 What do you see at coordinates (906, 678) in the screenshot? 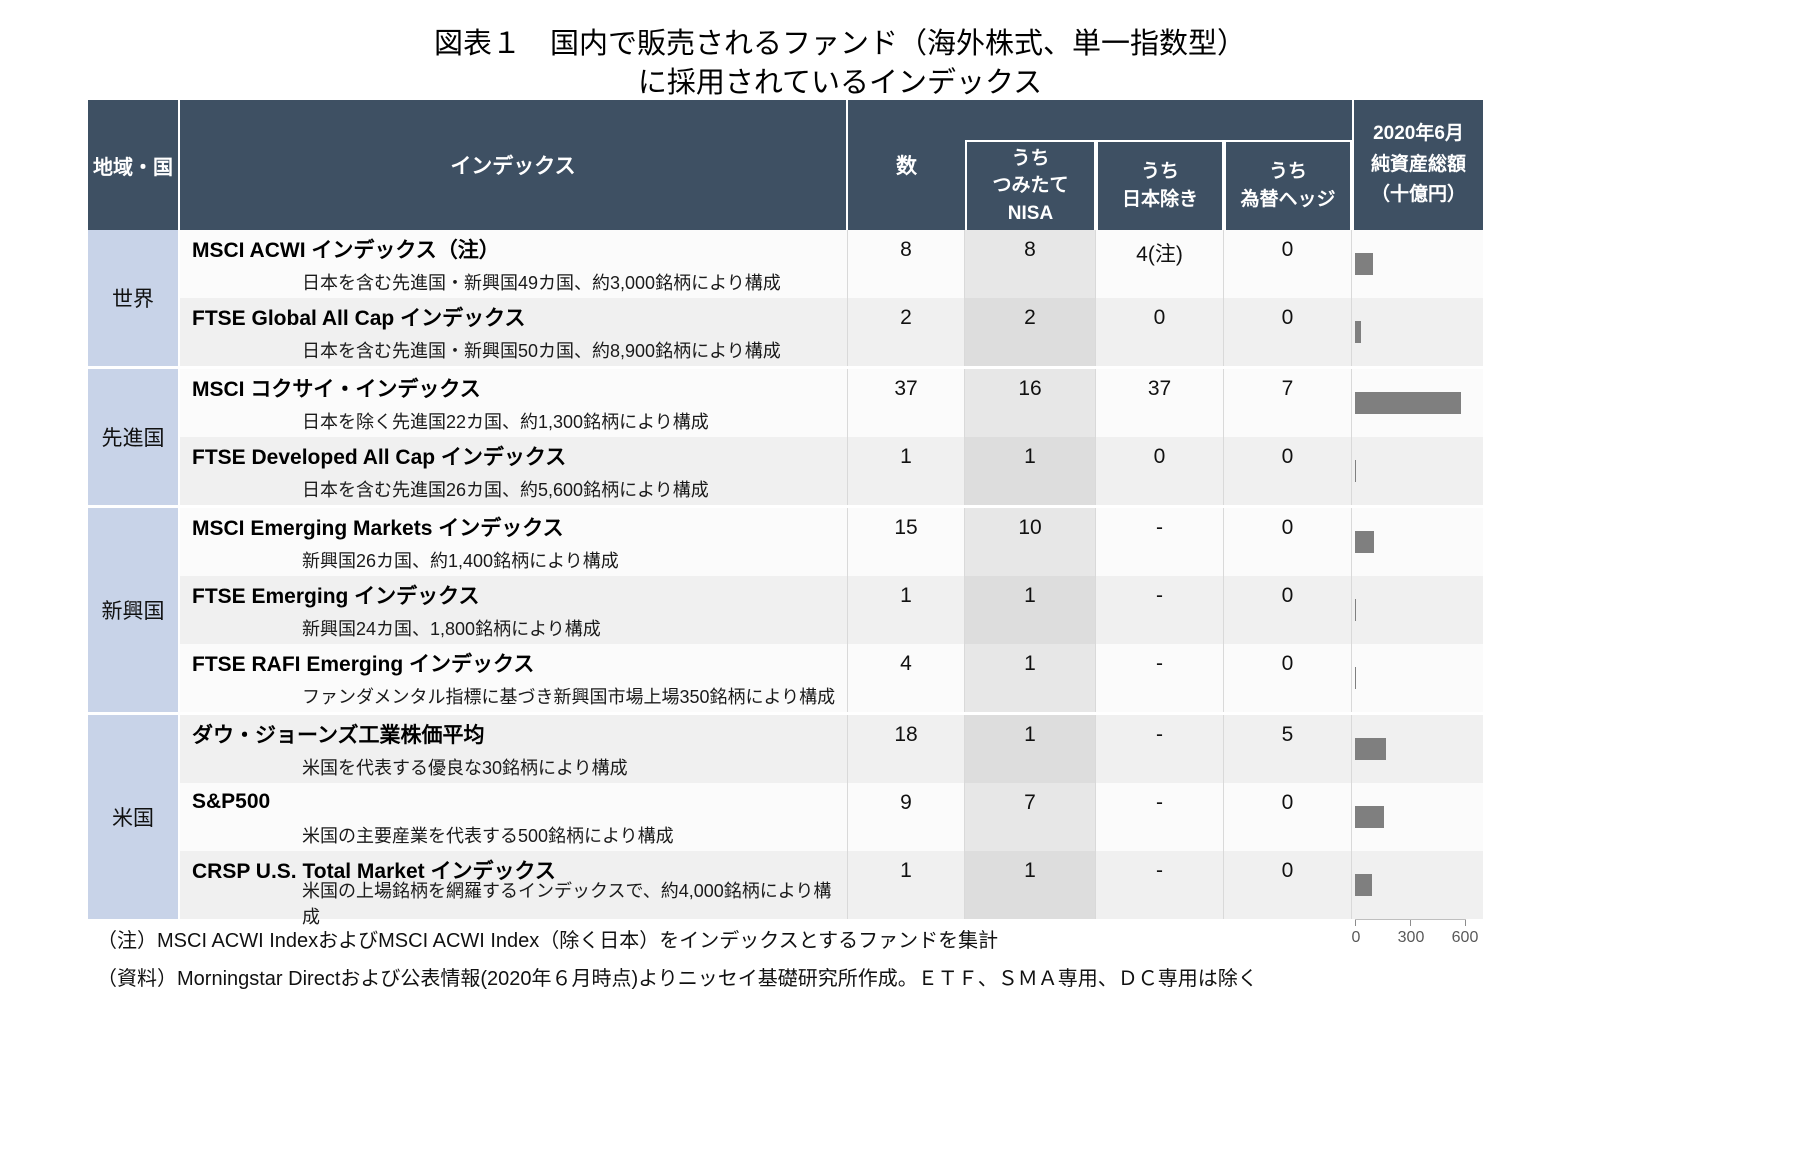
I see `count-cell: 4` at bounding box center [906, 678].